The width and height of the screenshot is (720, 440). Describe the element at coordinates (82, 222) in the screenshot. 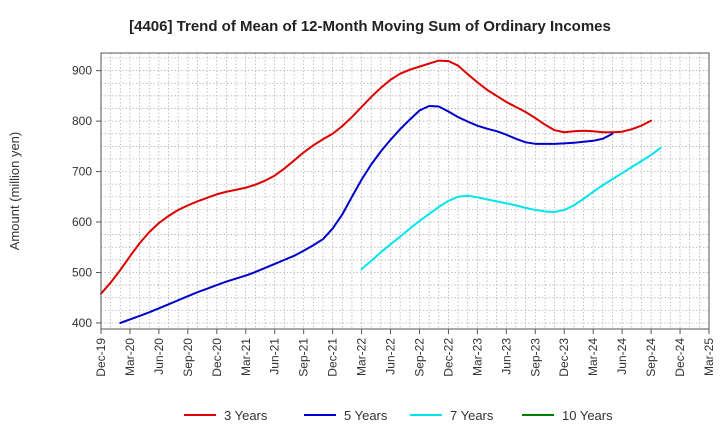

I see `y-tick-label: 600` at that location.